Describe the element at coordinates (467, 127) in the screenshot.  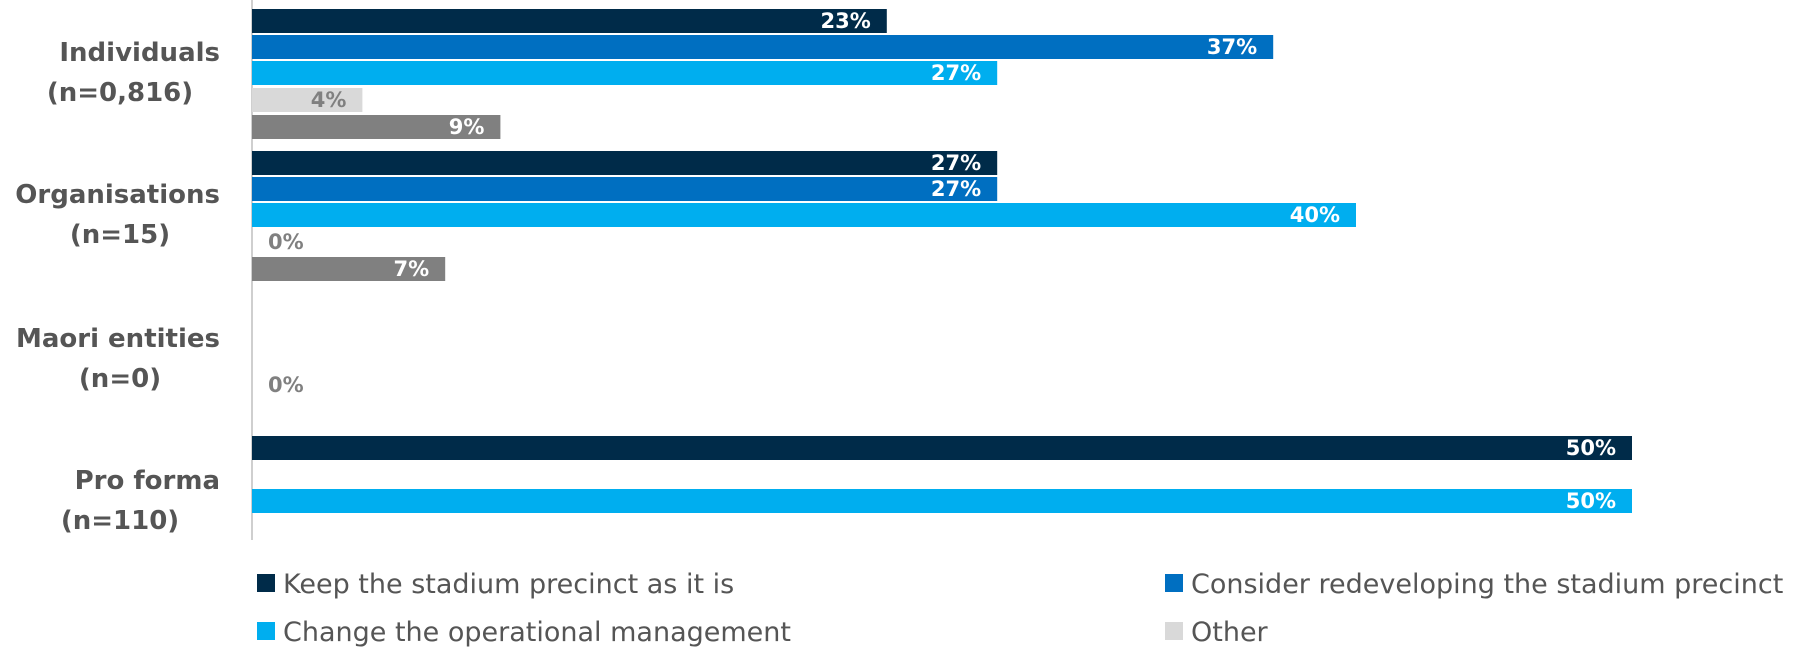
I see `data-label: 9%` at that location.